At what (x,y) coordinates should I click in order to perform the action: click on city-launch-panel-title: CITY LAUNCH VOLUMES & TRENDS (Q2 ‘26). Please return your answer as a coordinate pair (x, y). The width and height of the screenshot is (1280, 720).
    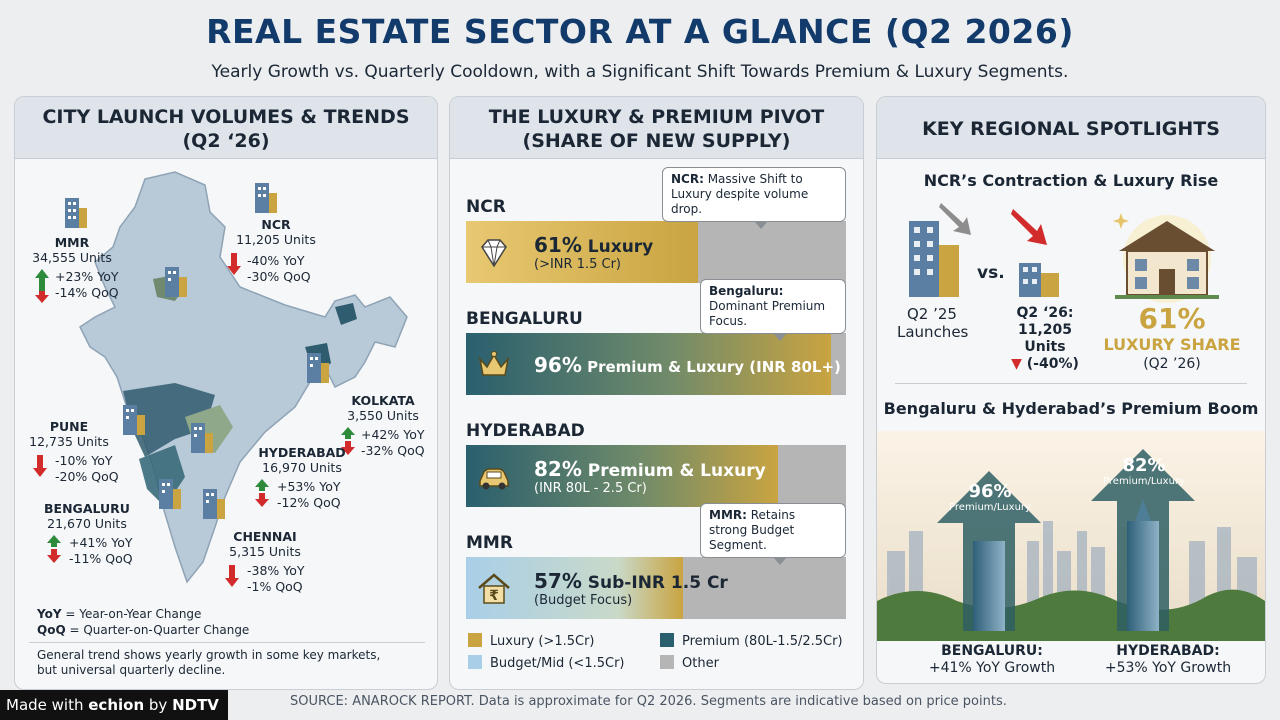
    Looking at the image, I should click on (226, 128).